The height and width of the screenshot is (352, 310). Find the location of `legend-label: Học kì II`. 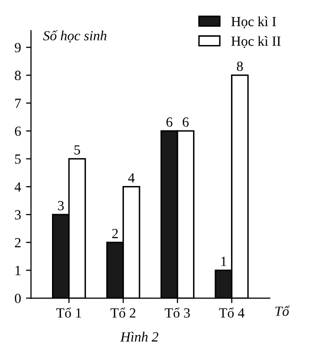

legend-label: Học kì II is located at coordinates (256, 42).